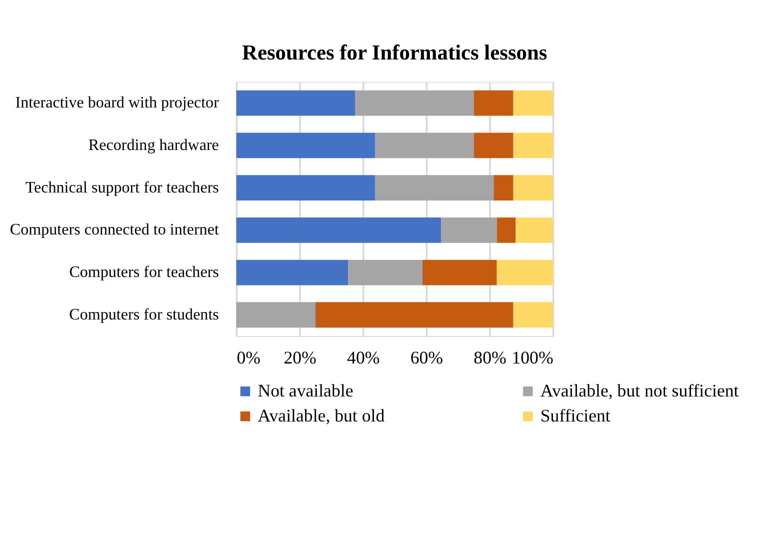 The width and height of the screenshot is (766, 545). What do you see at coordinates (363, 357) in the screenshot?
I see `x-tick-label: 40%` at bounding box center [363, 357].